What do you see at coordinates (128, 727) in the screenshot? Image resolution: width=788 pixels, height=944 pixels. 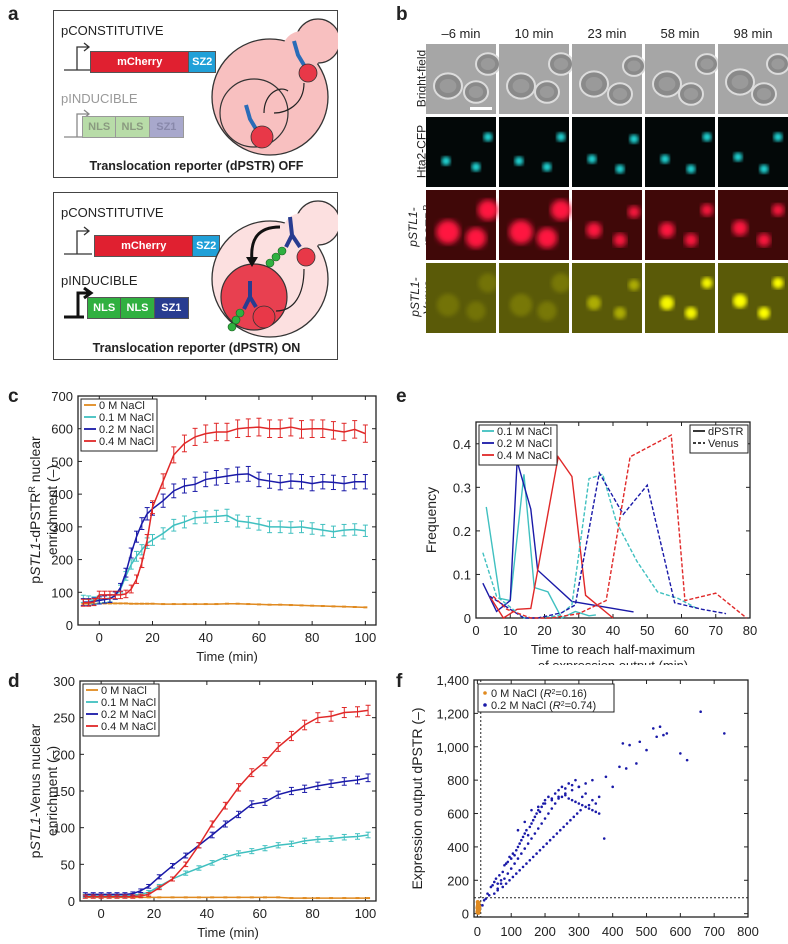 I see `legend-label: 0.4 M NaCl` at bounding box center [128, 727].